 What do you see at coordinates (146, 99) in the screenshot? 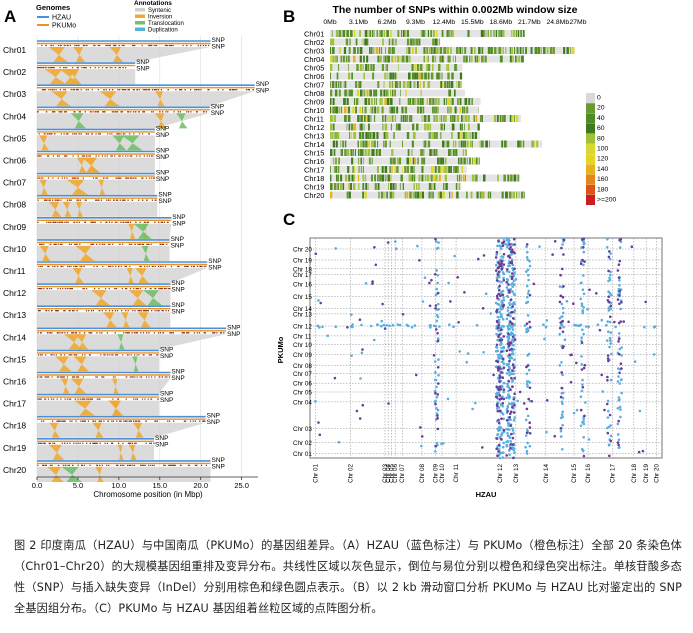
I see `syntenic-band` at bounding box center [146, 99].